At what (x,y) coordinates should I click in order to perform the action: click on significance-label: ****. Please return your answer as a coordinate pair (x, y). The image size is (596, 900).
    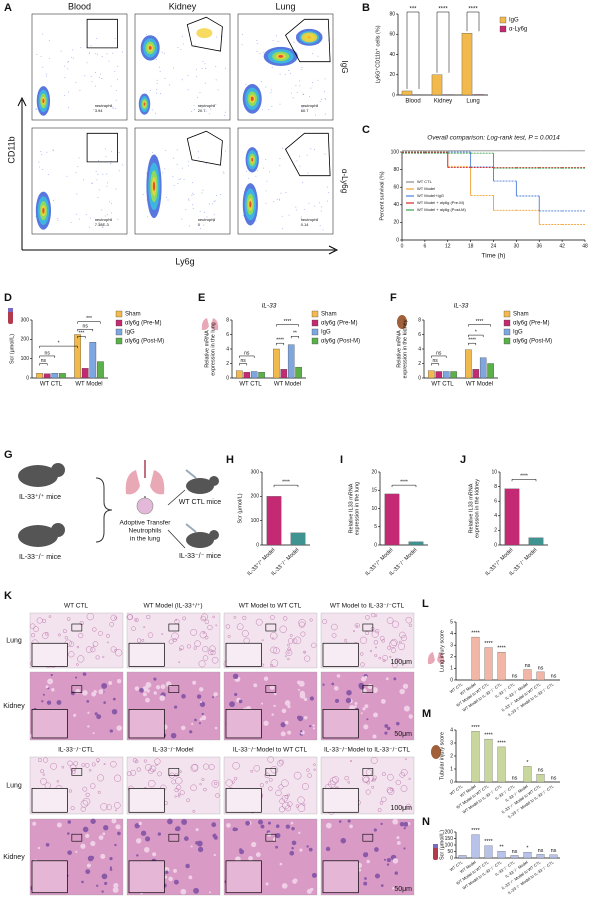
    Looking at the image, I should click on (404, 482).